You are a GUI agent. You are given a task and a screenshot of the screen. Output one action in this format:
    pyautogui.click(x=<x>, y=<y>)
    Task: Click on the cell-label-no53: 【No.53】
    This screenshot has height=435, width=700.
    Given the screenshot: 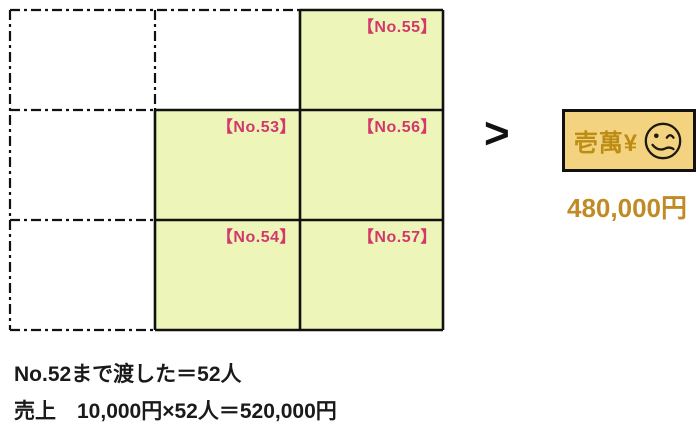 What is the action you would take?
    pyautogui.click(x=256, y=127)
    